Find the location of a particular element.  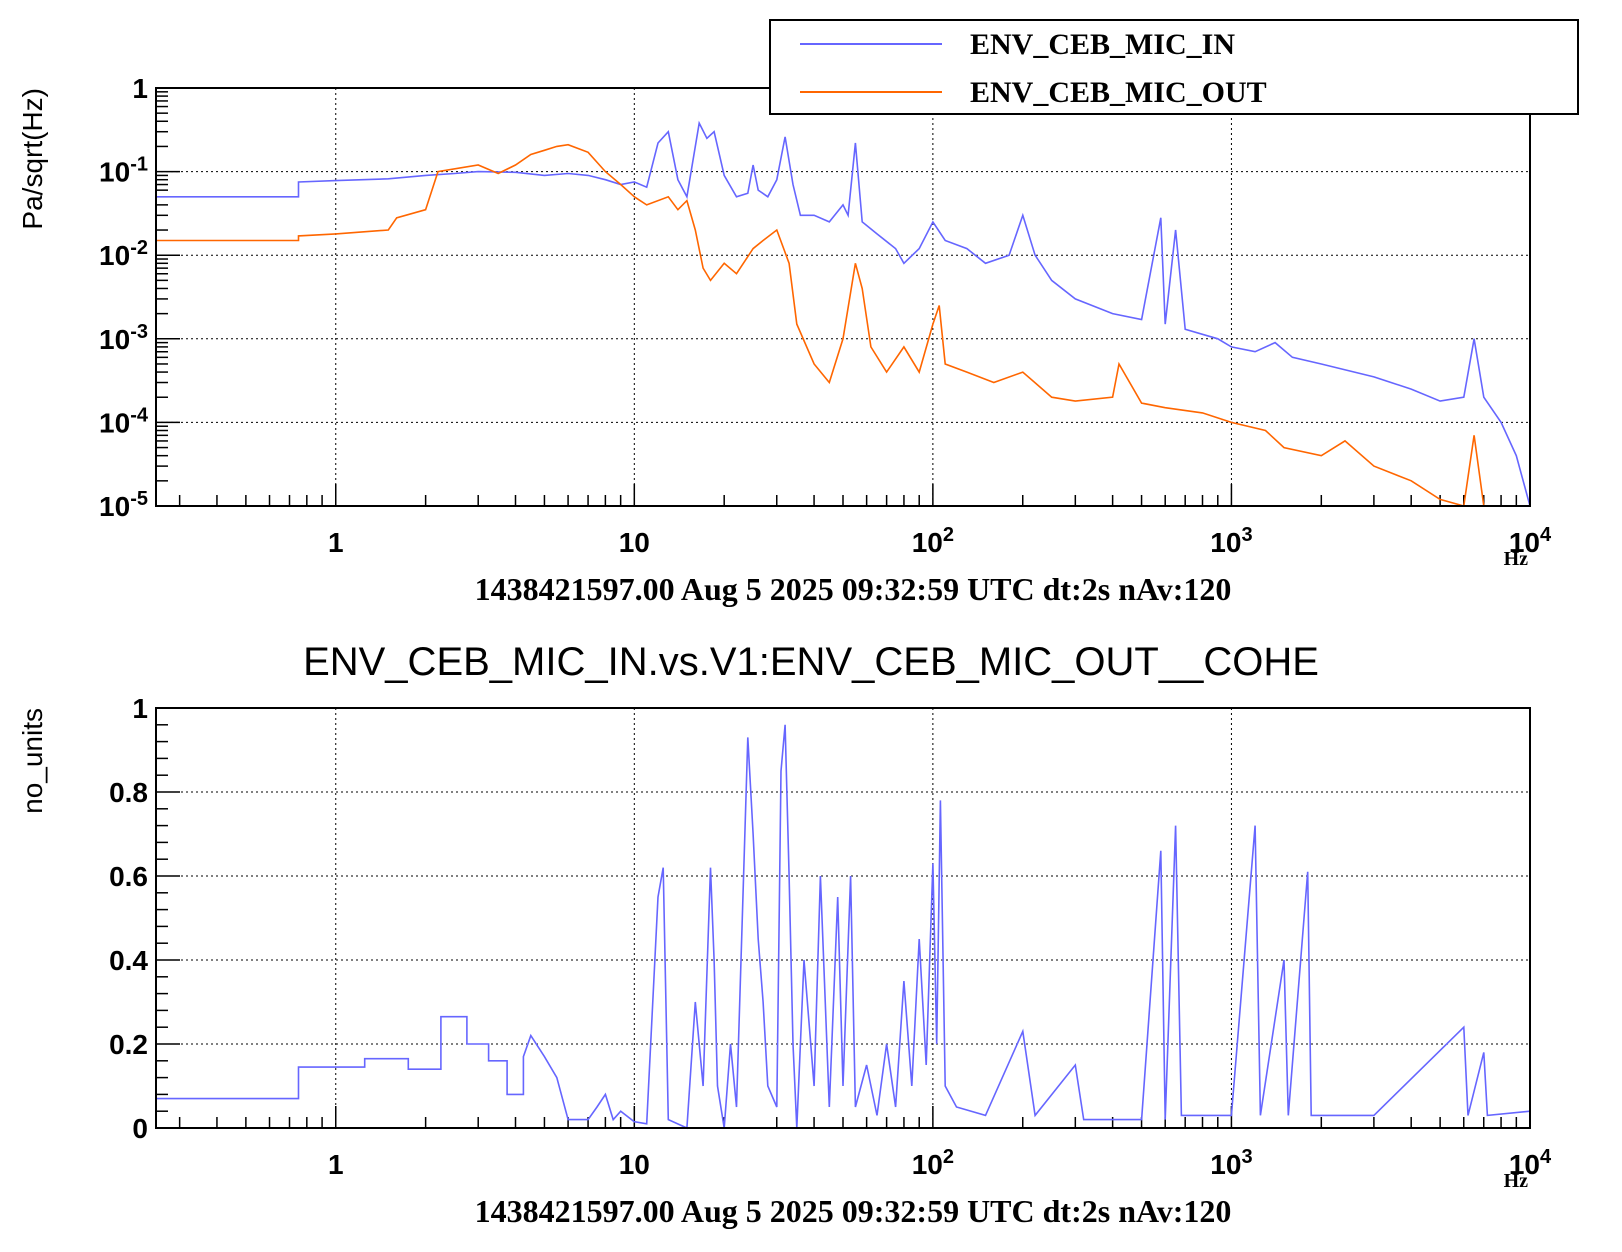

y-tick-label: 0.6 is located at coordinates (128, 876).